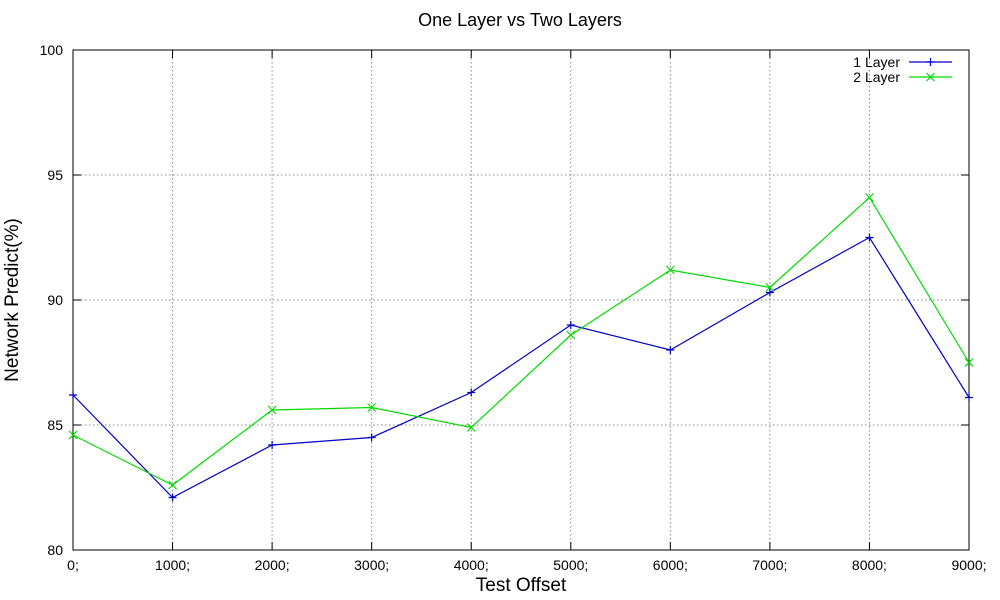  Describe the element at coordinates (55, 300) in the screenshot. I see `y-tick-label: 90` at that location.